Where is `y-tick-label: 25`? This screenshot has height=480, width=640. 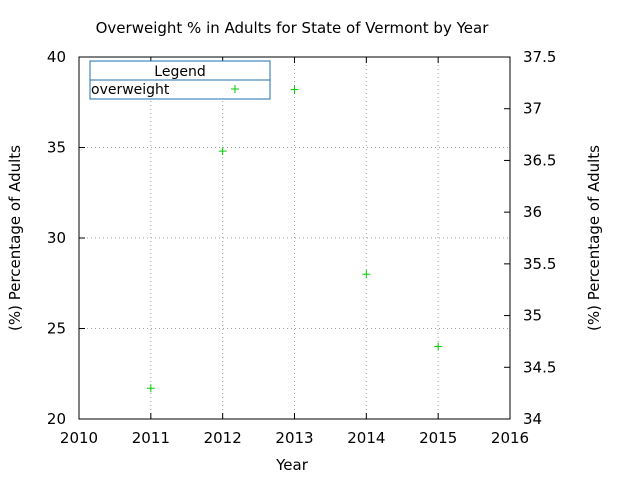 y-tick-label: 25 is located at coordinates (56, 329).